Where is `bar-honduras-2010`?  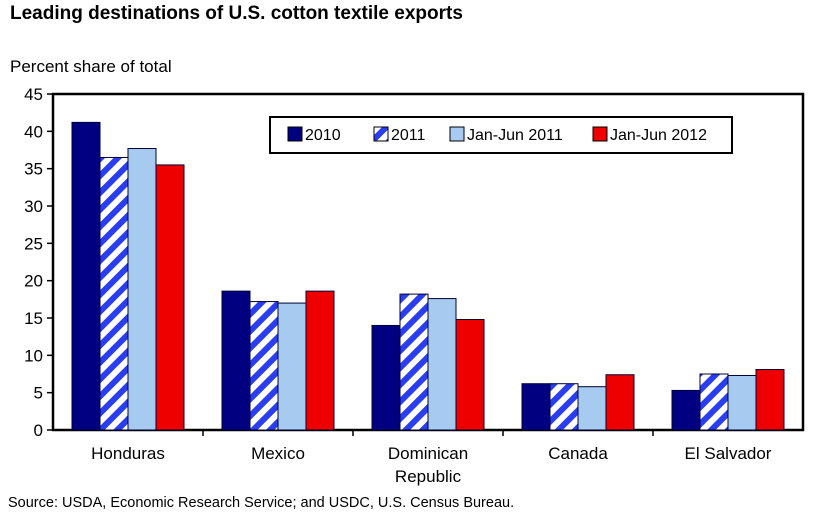
bar-honduras-2010 is located at coordinates (86, 276).